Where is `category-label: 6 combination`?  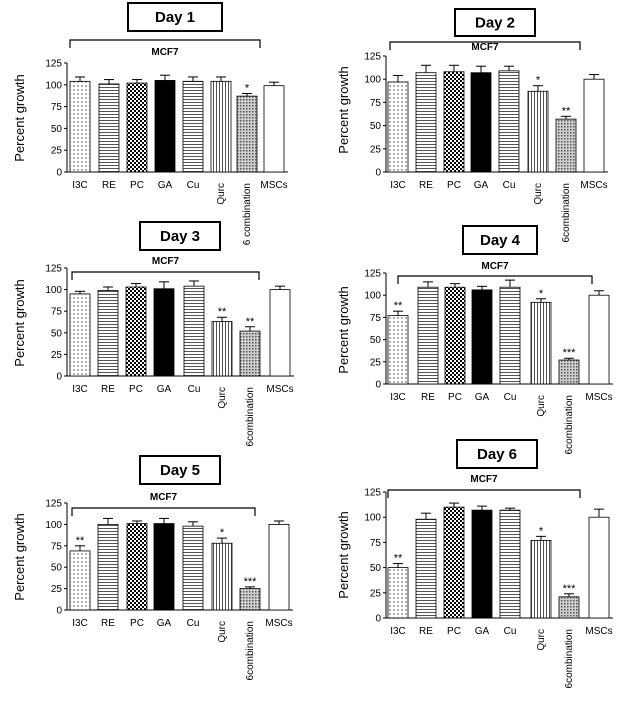 category-label: 6 combination is located at coordinates (247, 214).